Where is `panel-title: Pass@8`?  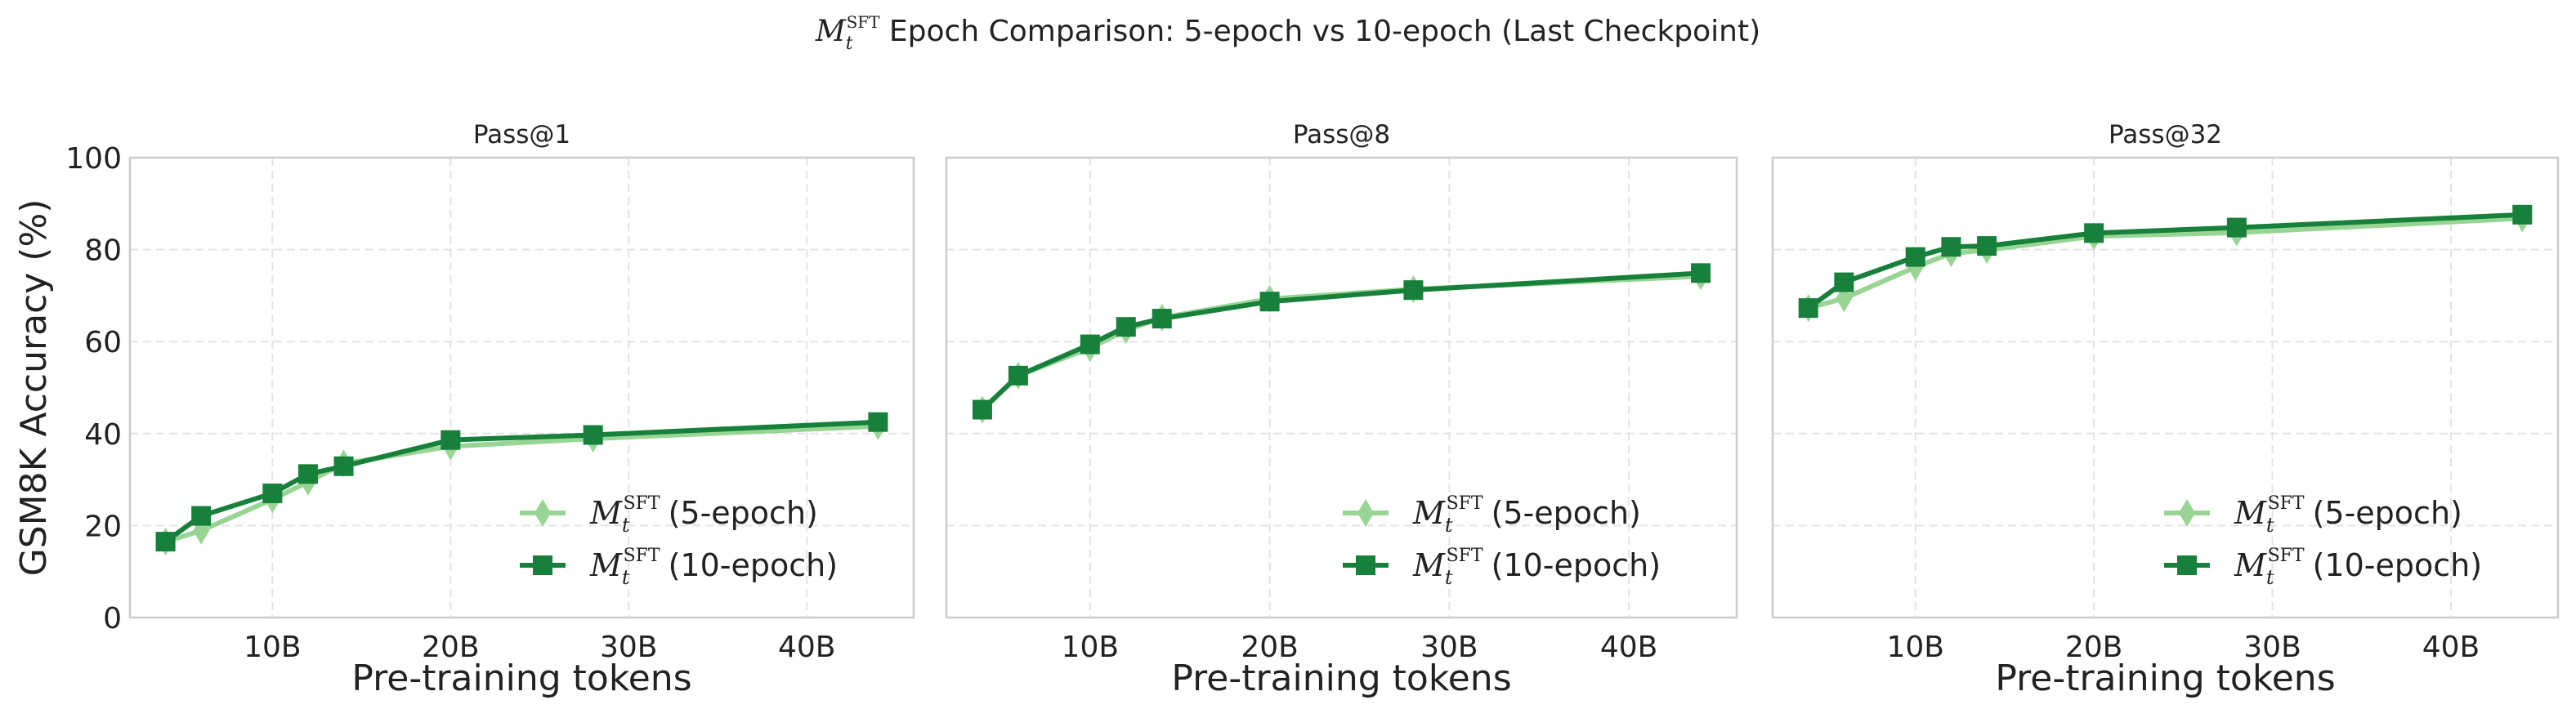
panel-title: Pass@8 is located at coordinates (1341, 134).